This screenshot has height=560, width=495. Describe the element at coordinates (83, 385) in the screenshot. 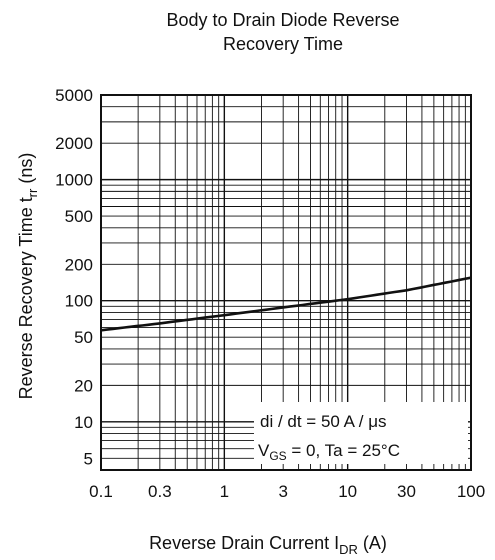

I see `y-tick-label: 20` at that location.